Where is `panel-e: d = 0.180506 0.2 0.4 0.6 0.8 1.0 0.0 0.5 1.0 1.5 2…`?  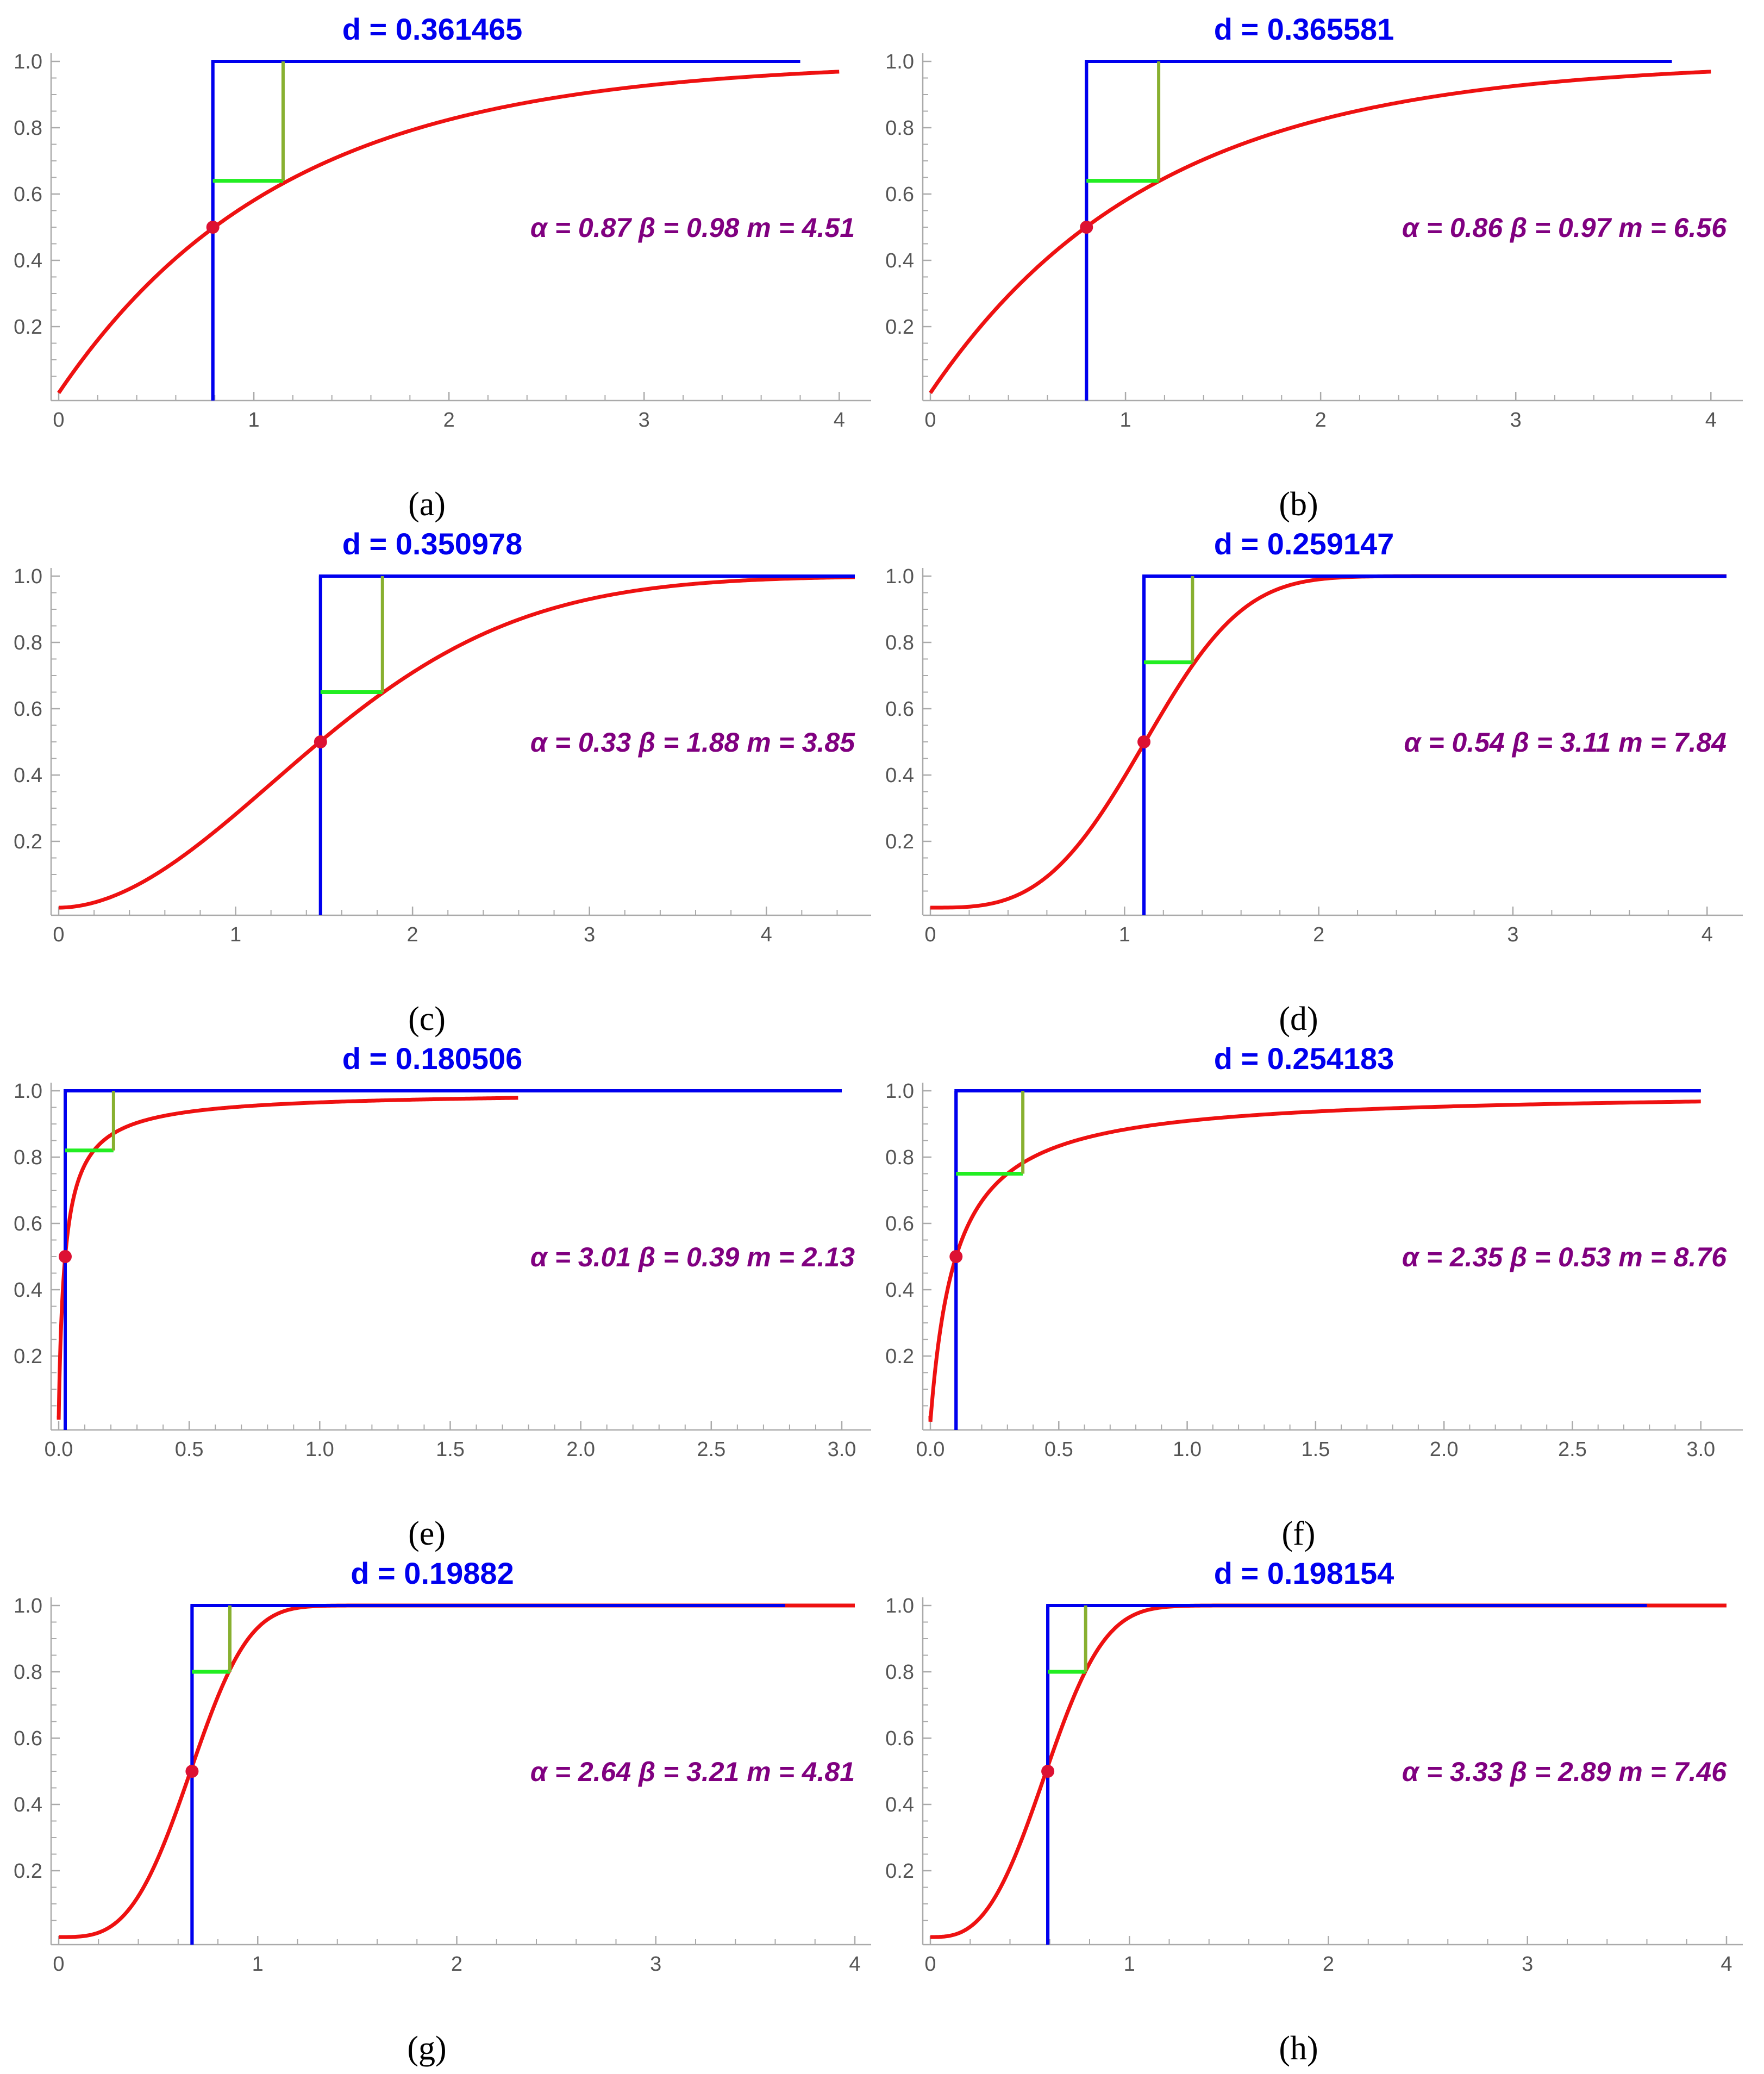
panel-e: d = 0.180506 0.2 0.4 0.6 0.8 1.0 0.0 0.5 1.0 1.5 2… is located at coordinates (442, 1296).